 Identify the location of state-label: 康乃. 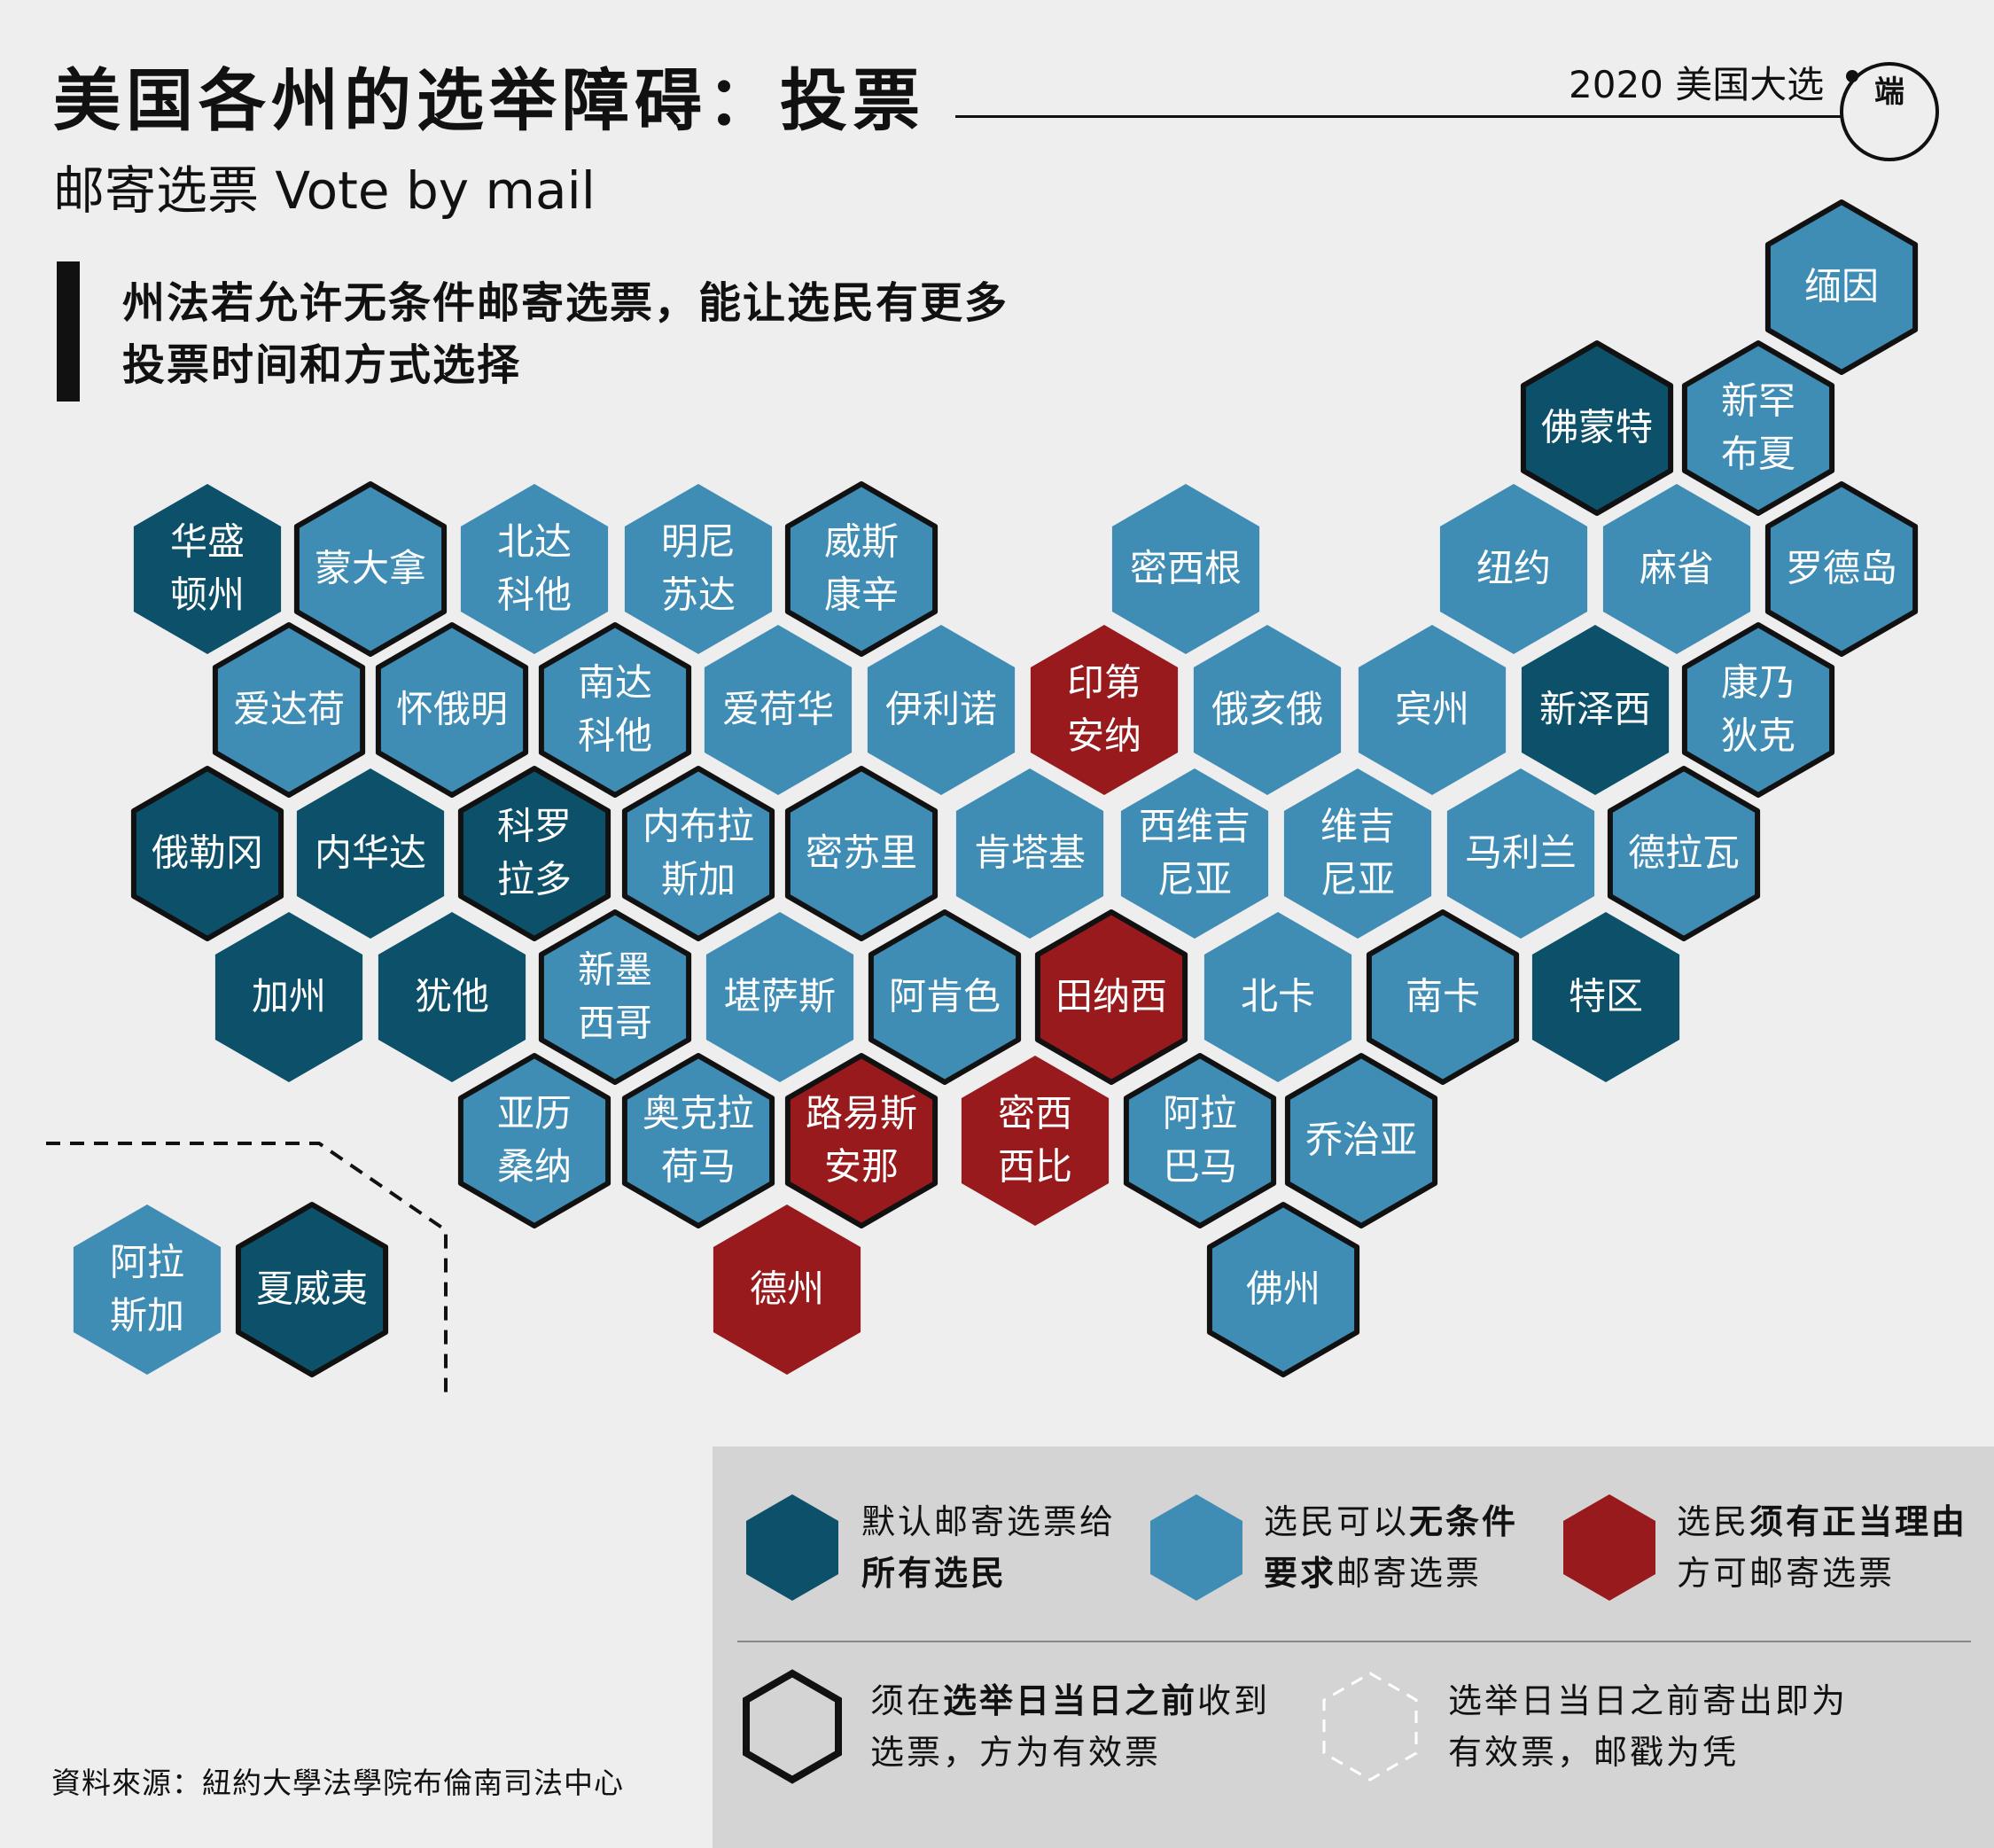
(1758, 683).